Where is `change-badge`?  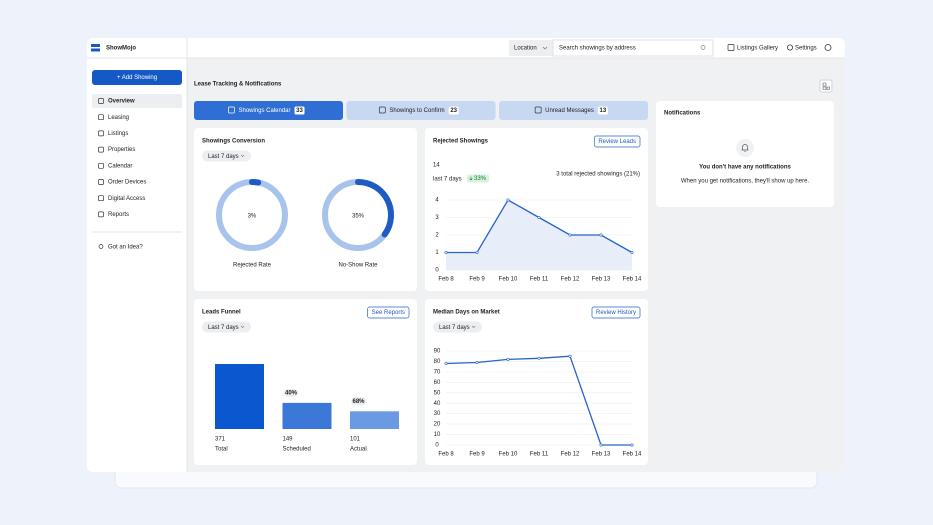
change-badge is located at coordinates (478, 178).